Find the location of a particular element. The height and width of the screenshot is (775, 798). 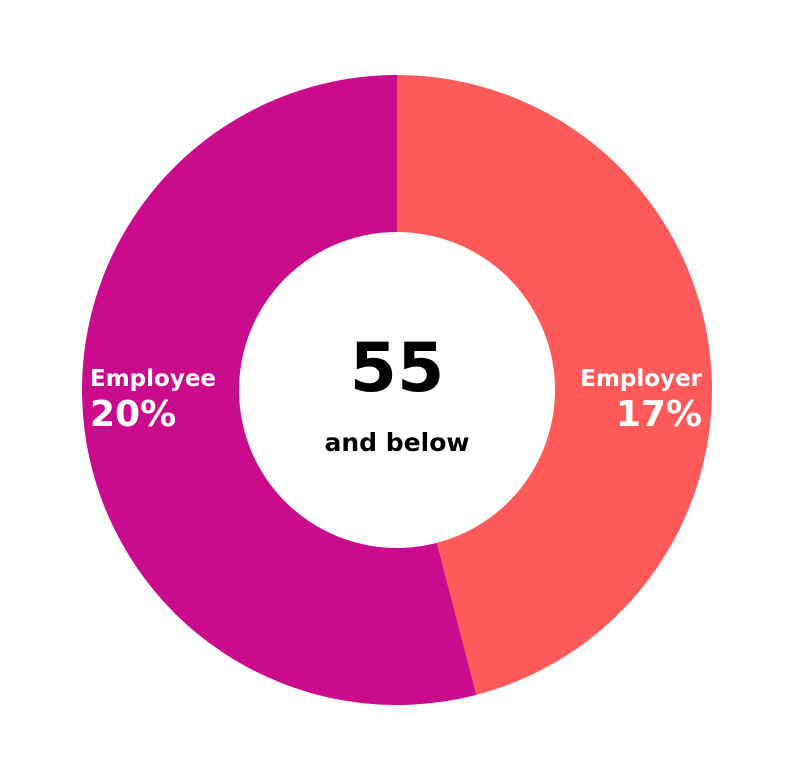

employer-label-value: 17% is located at coordinates (658, 414).